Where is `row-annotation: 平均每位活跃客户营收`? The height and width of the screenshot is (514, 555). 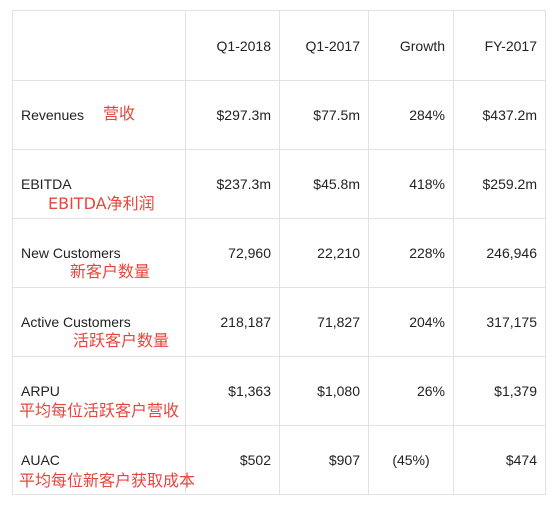
row-annotation: 平均每位活跃客户营收 is located at coordinates (99, 410).